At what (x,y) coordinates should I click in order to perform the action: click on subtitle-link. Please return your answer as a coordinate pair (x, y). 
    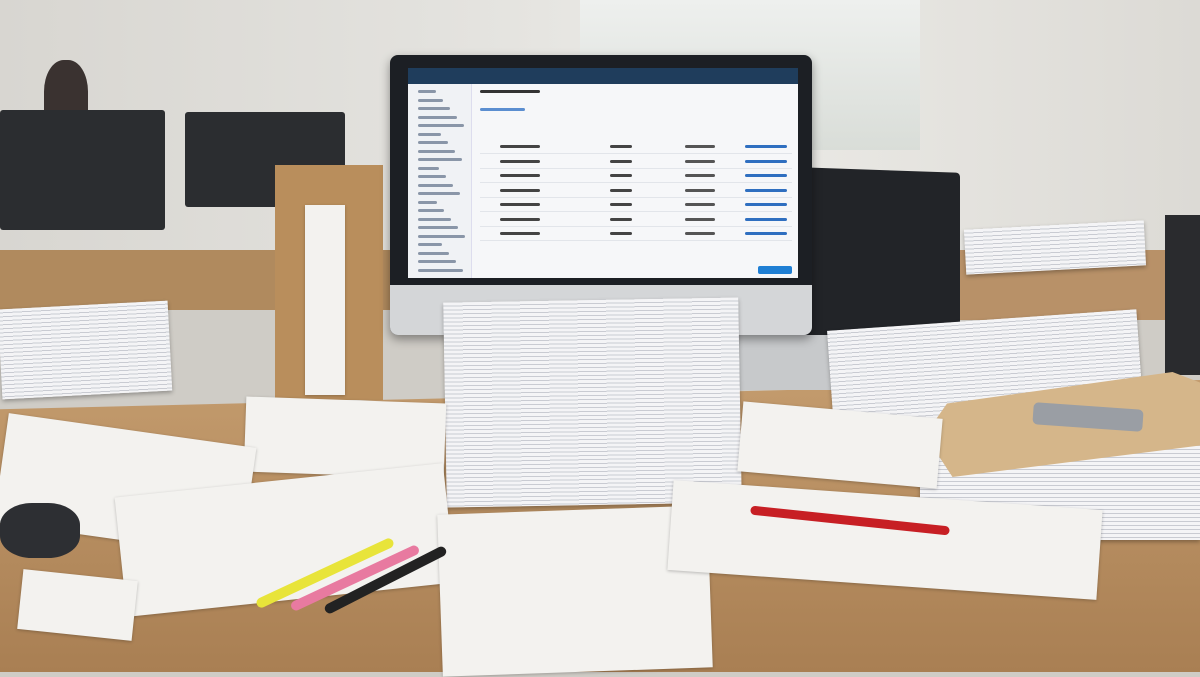
    Looking at the image, I should click on (502, 109).